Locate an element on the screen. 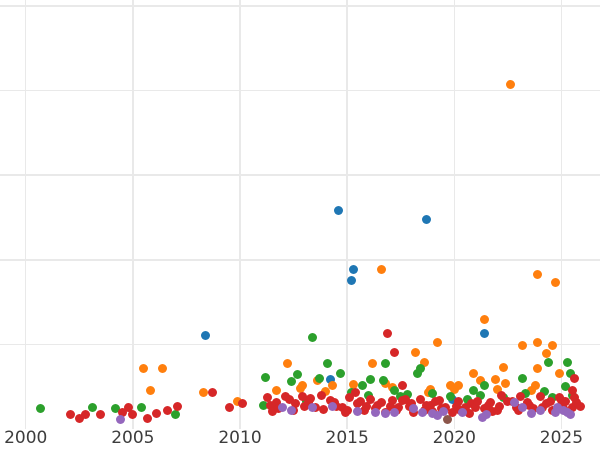  x-tick-label: 2025 is located at coordinates (561, 438).